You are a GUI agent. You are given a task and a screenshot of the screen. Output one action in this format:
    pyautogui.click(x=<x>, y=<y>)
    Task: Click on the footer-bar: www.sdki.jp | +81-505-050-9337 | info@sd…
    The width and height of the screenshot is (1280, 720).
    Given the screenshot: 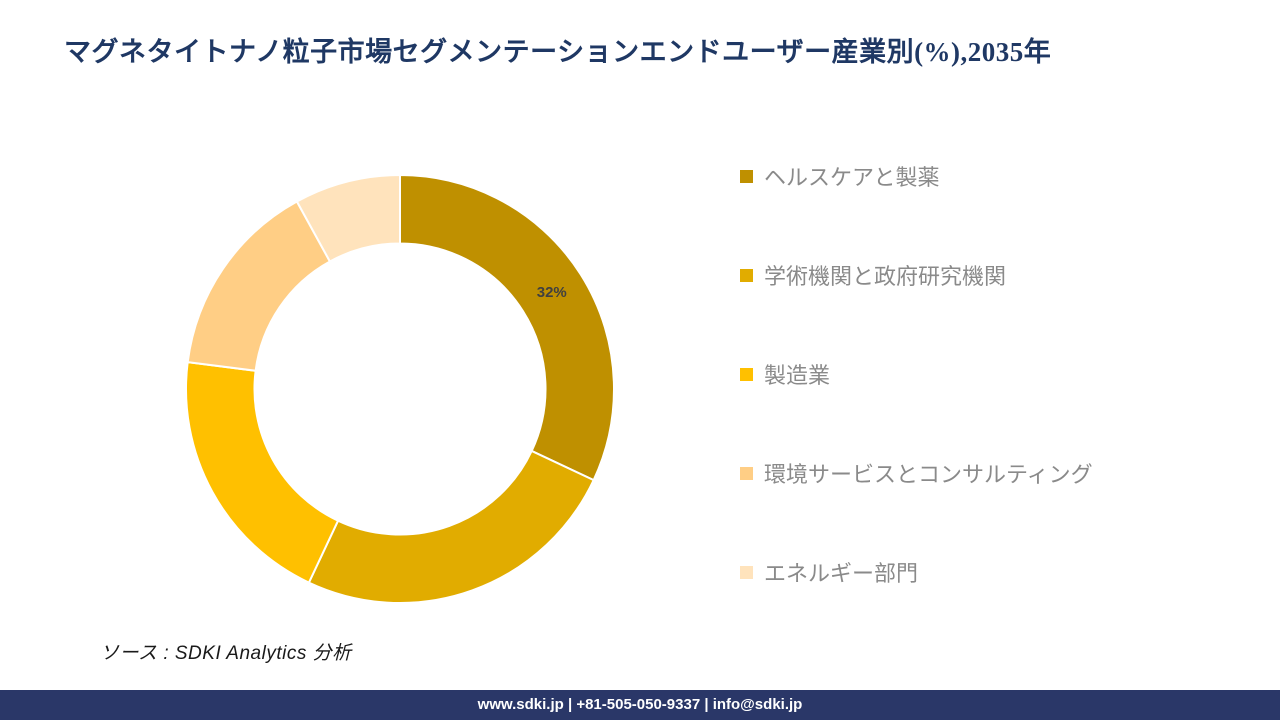 What is the action you would take?
    pyautogui.click(x=640, y=705)
    